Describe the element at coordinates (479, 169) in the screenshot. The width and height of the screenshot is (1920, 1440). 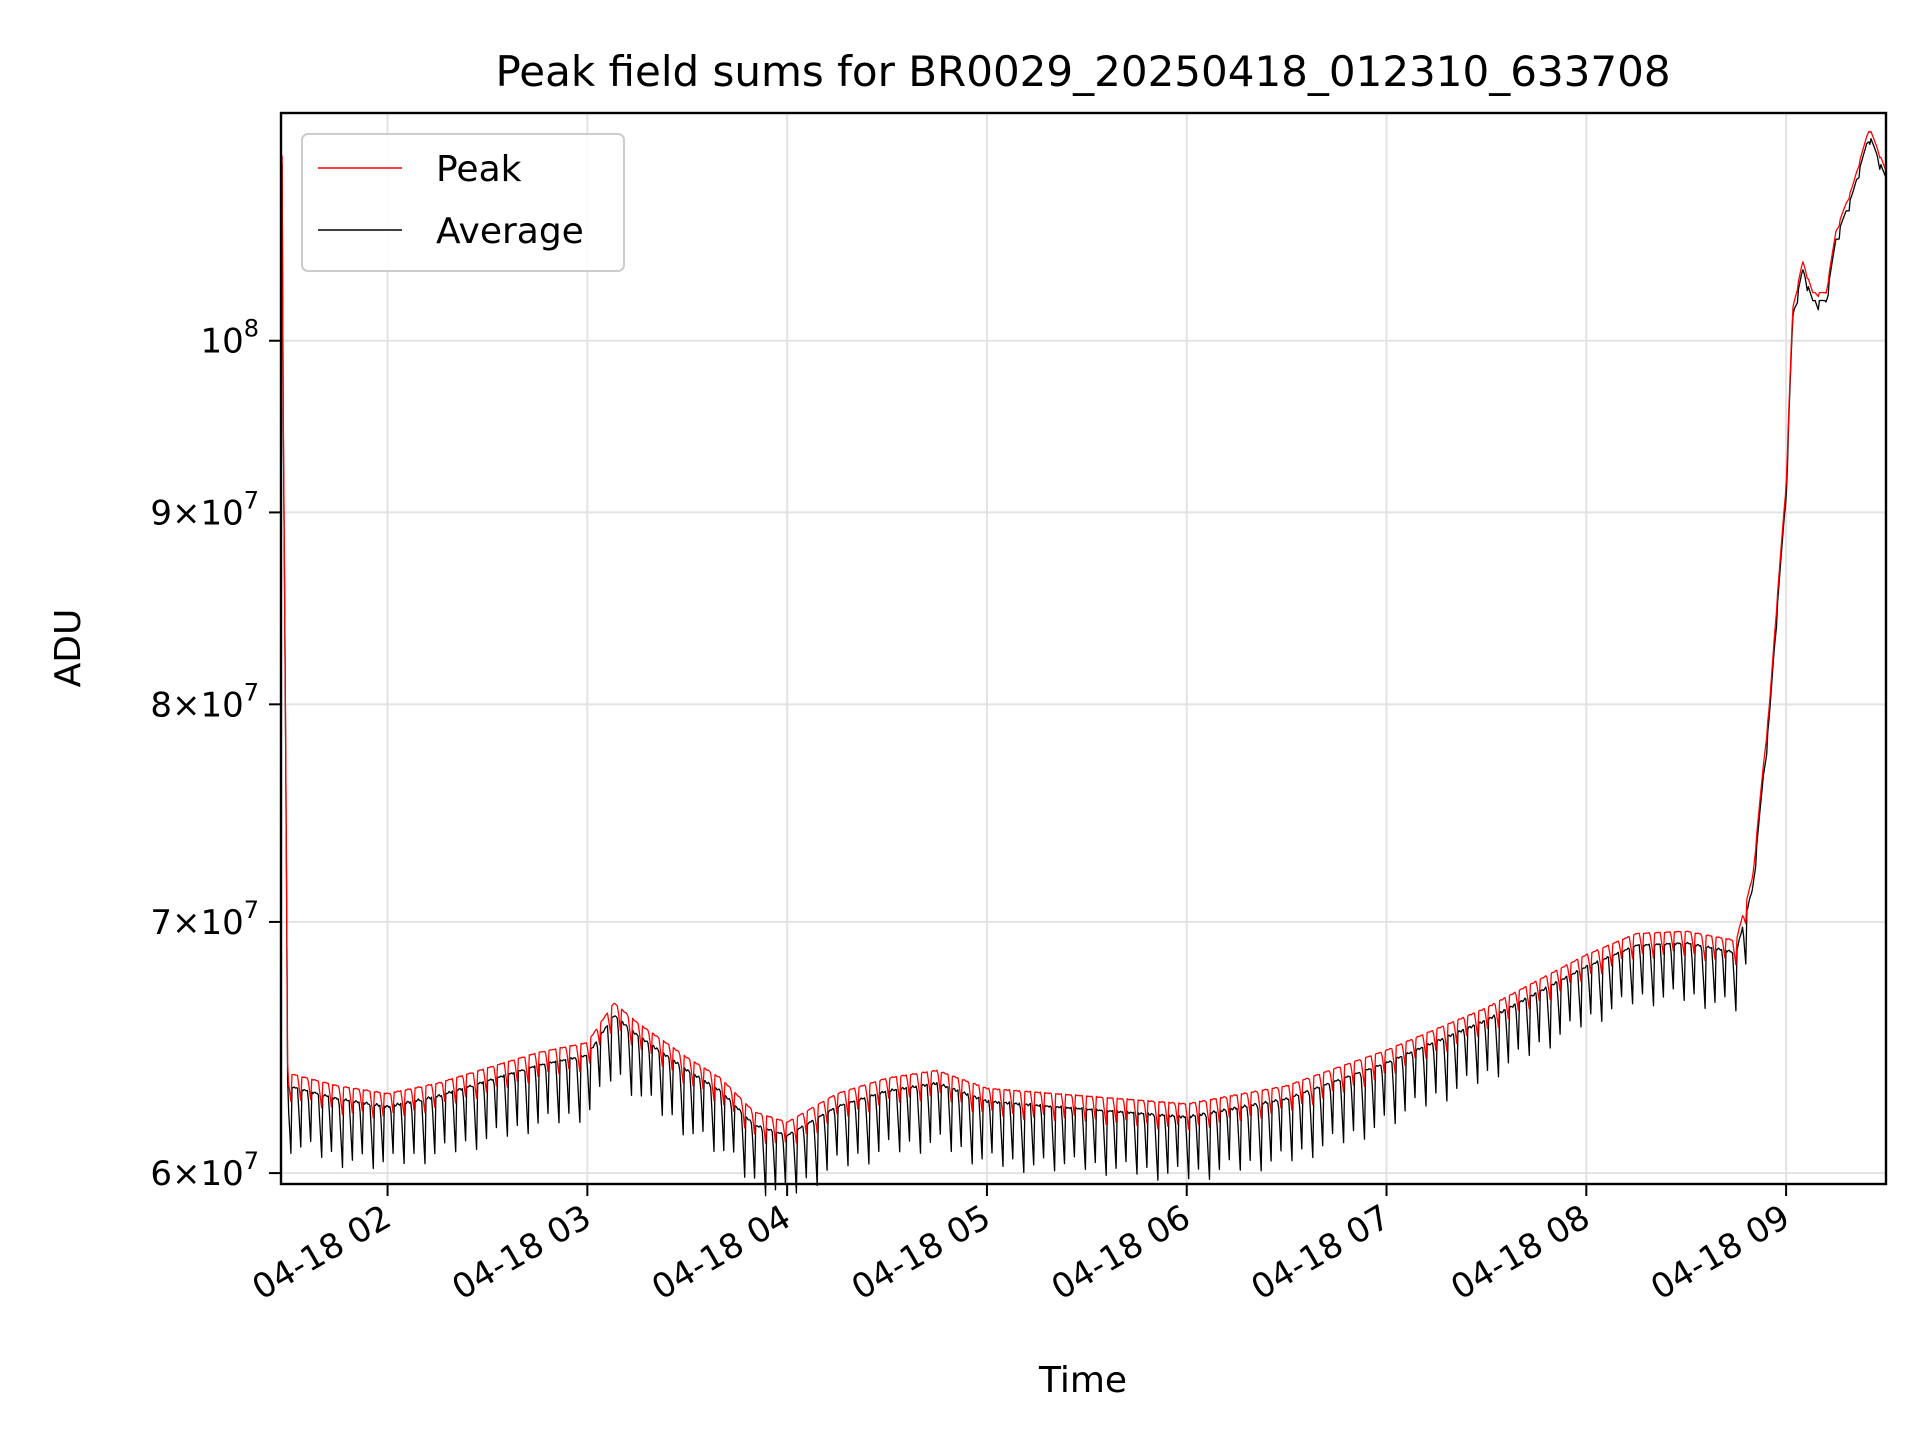
I see `legend-peak-label: Peak` at that location.